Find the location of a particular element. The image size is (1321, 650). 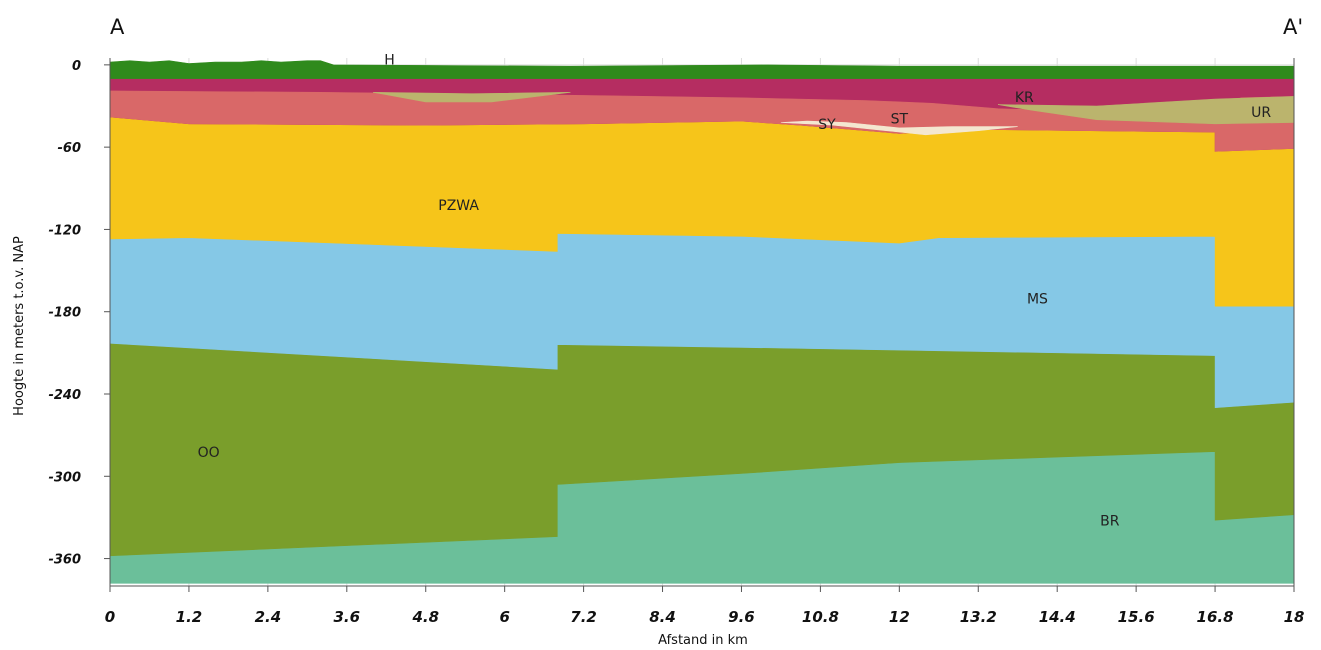

x-tick-label: 6 is located at coordinates (504, 617).